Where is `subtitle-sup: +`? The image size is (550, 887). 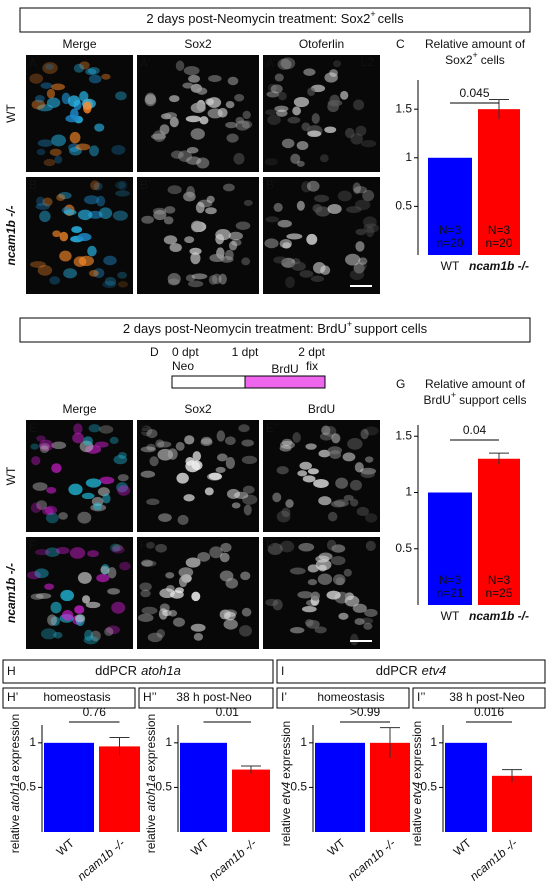
subtitle-sup: + is located at coordinates (475, 55).